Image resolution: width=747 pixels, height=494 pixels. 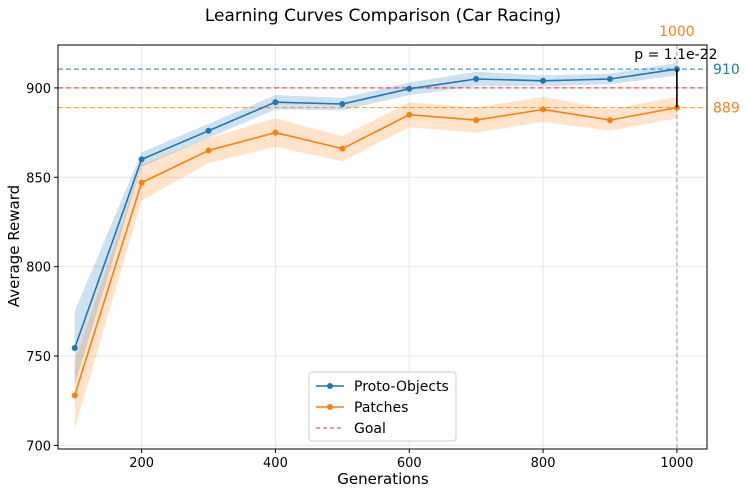 I want to click on y-axis-label: Average Reward, so click(x=14, y=246).